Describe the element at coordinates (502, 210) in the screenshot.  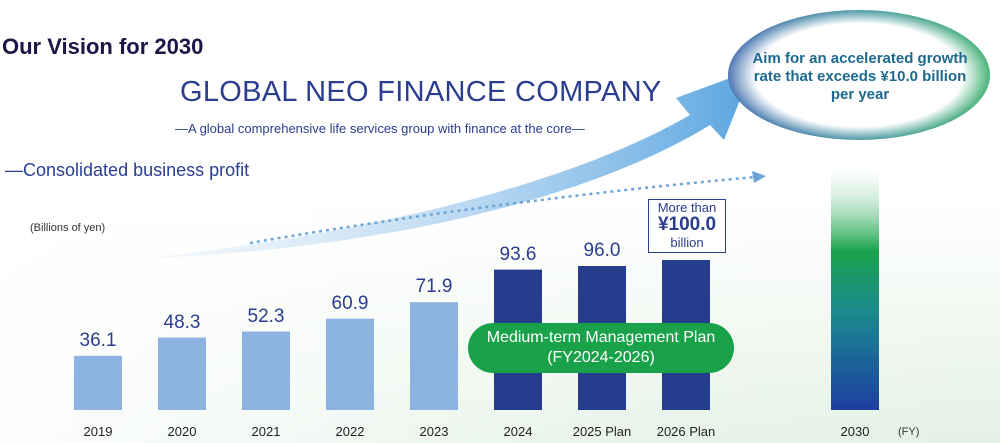
I see `trend-dotted-arrow` at that location.